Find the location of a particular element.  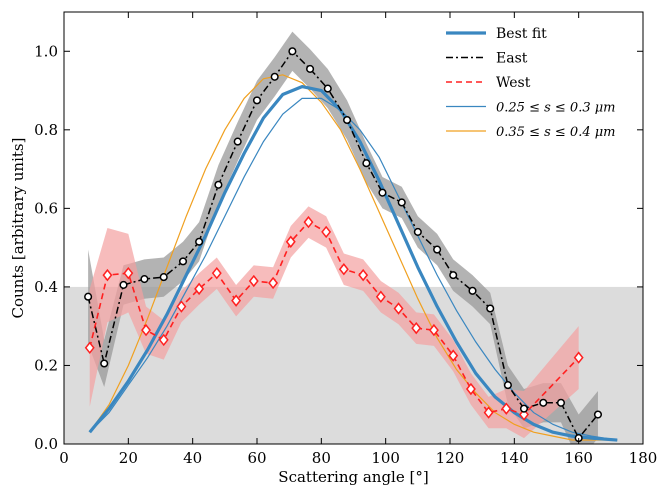

y-tick-label: 1.0 is located at coordinates (46, 51).